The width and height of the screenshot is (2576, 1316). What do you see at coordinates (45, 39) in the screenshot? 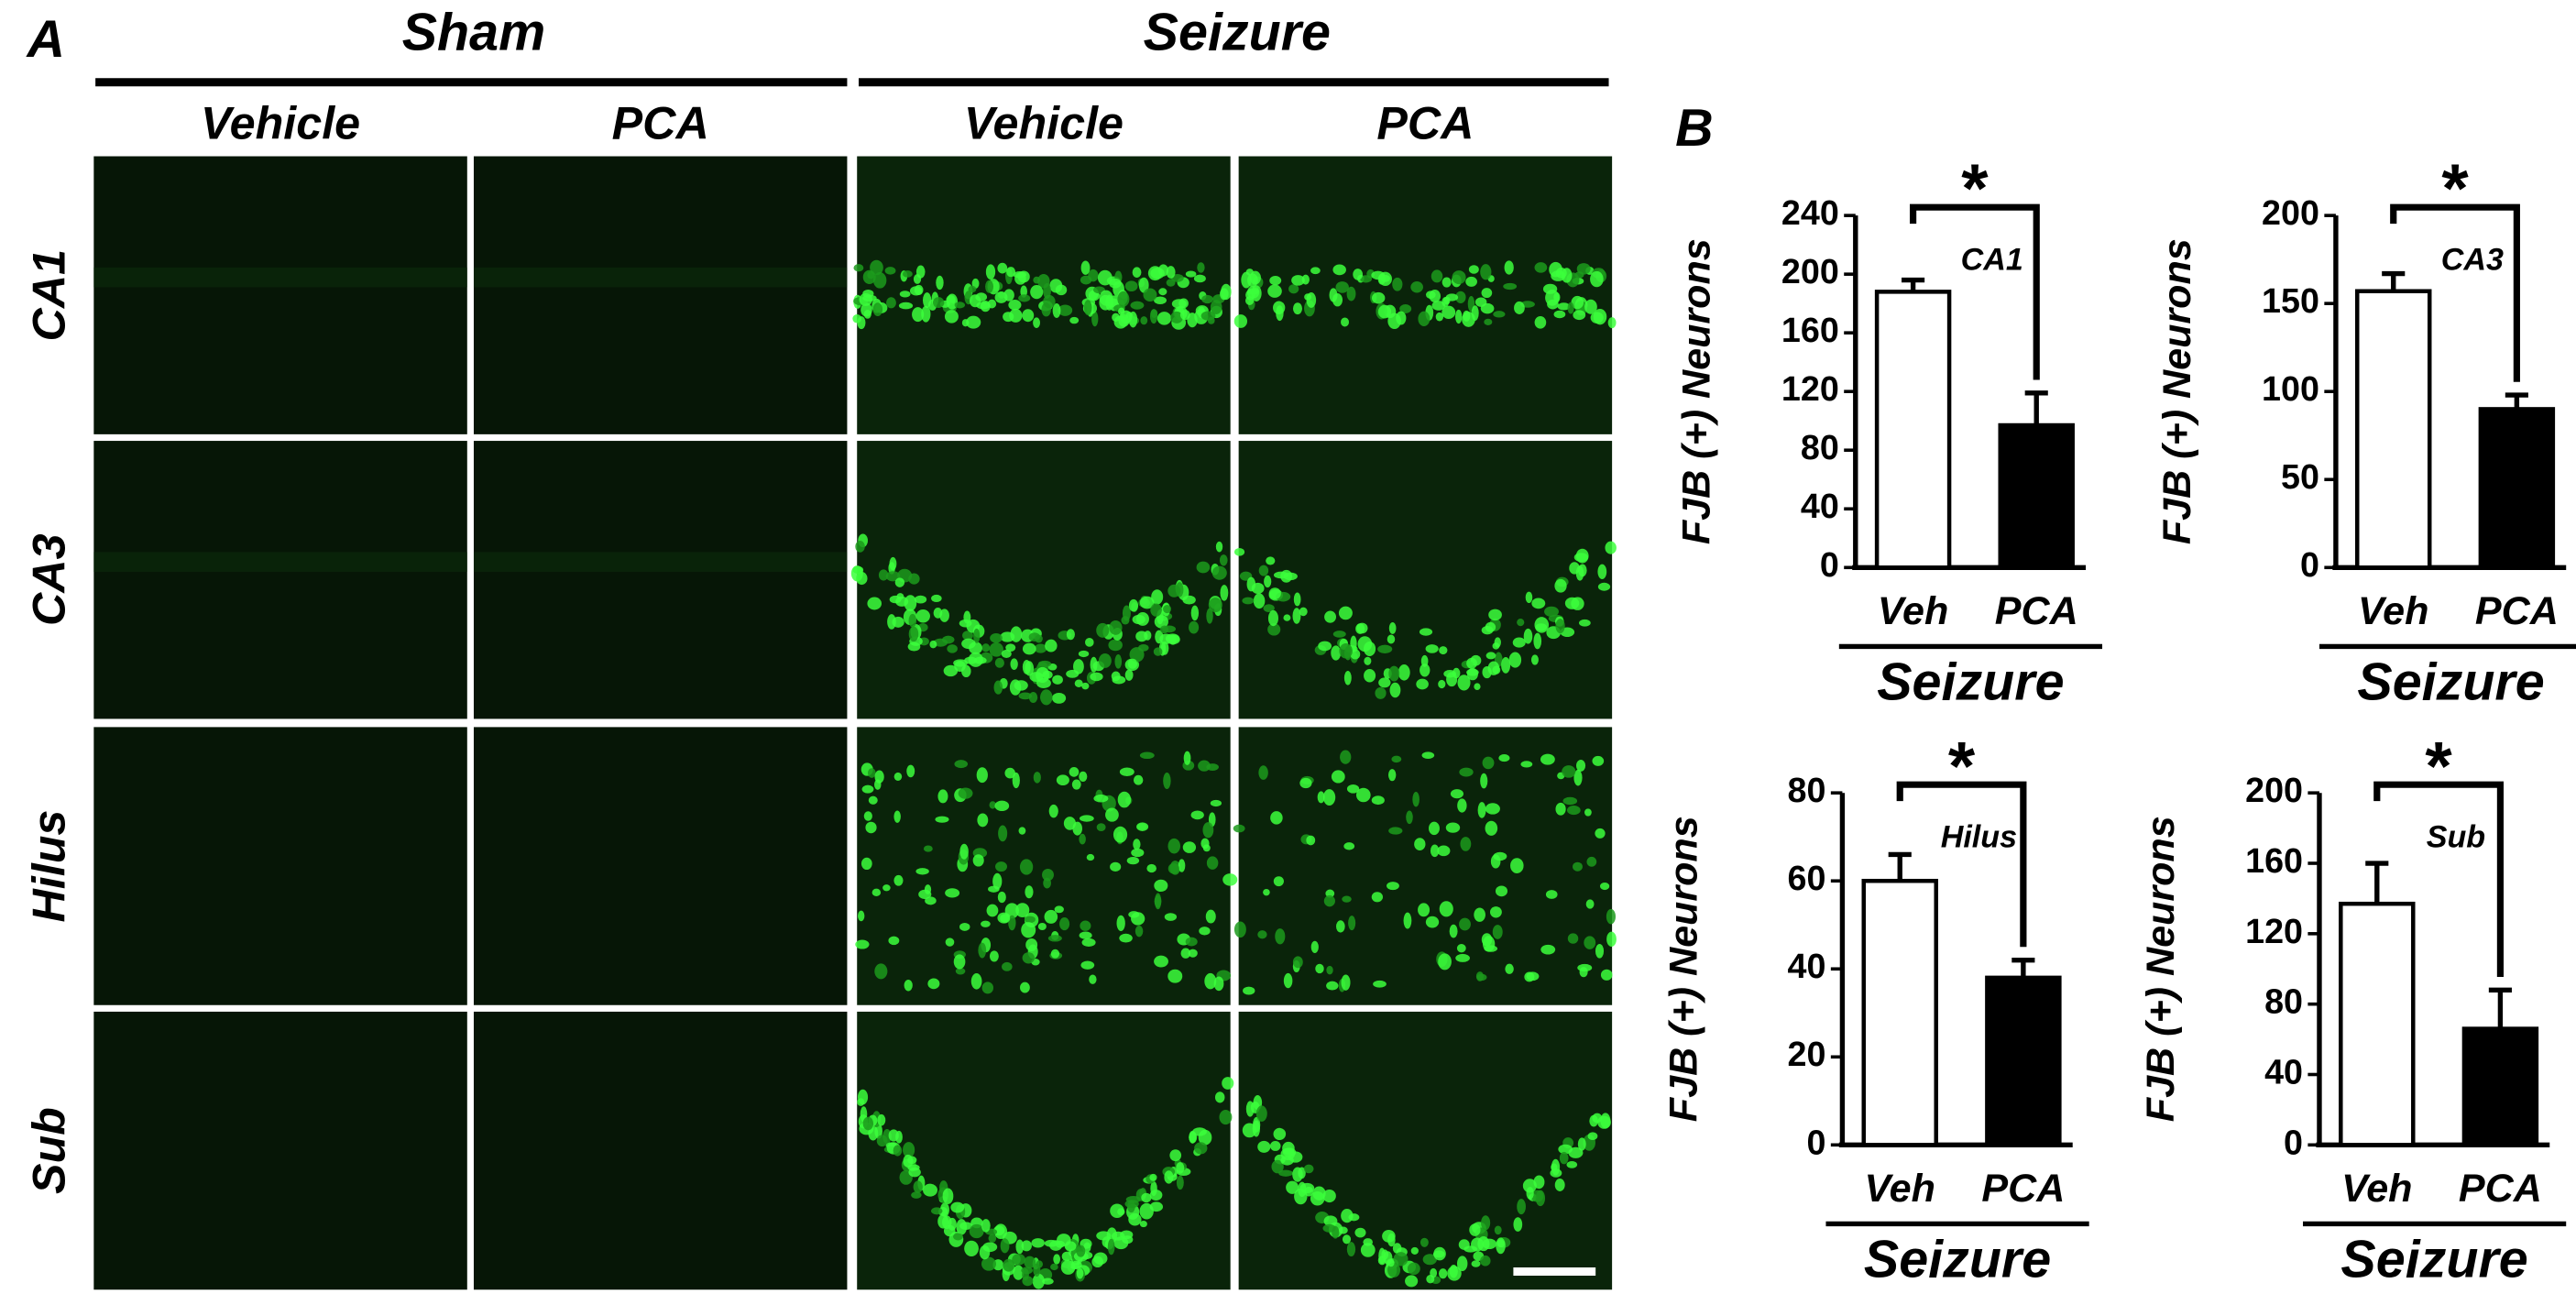
I see `panel-label: A` at bounding box center [45, 39].